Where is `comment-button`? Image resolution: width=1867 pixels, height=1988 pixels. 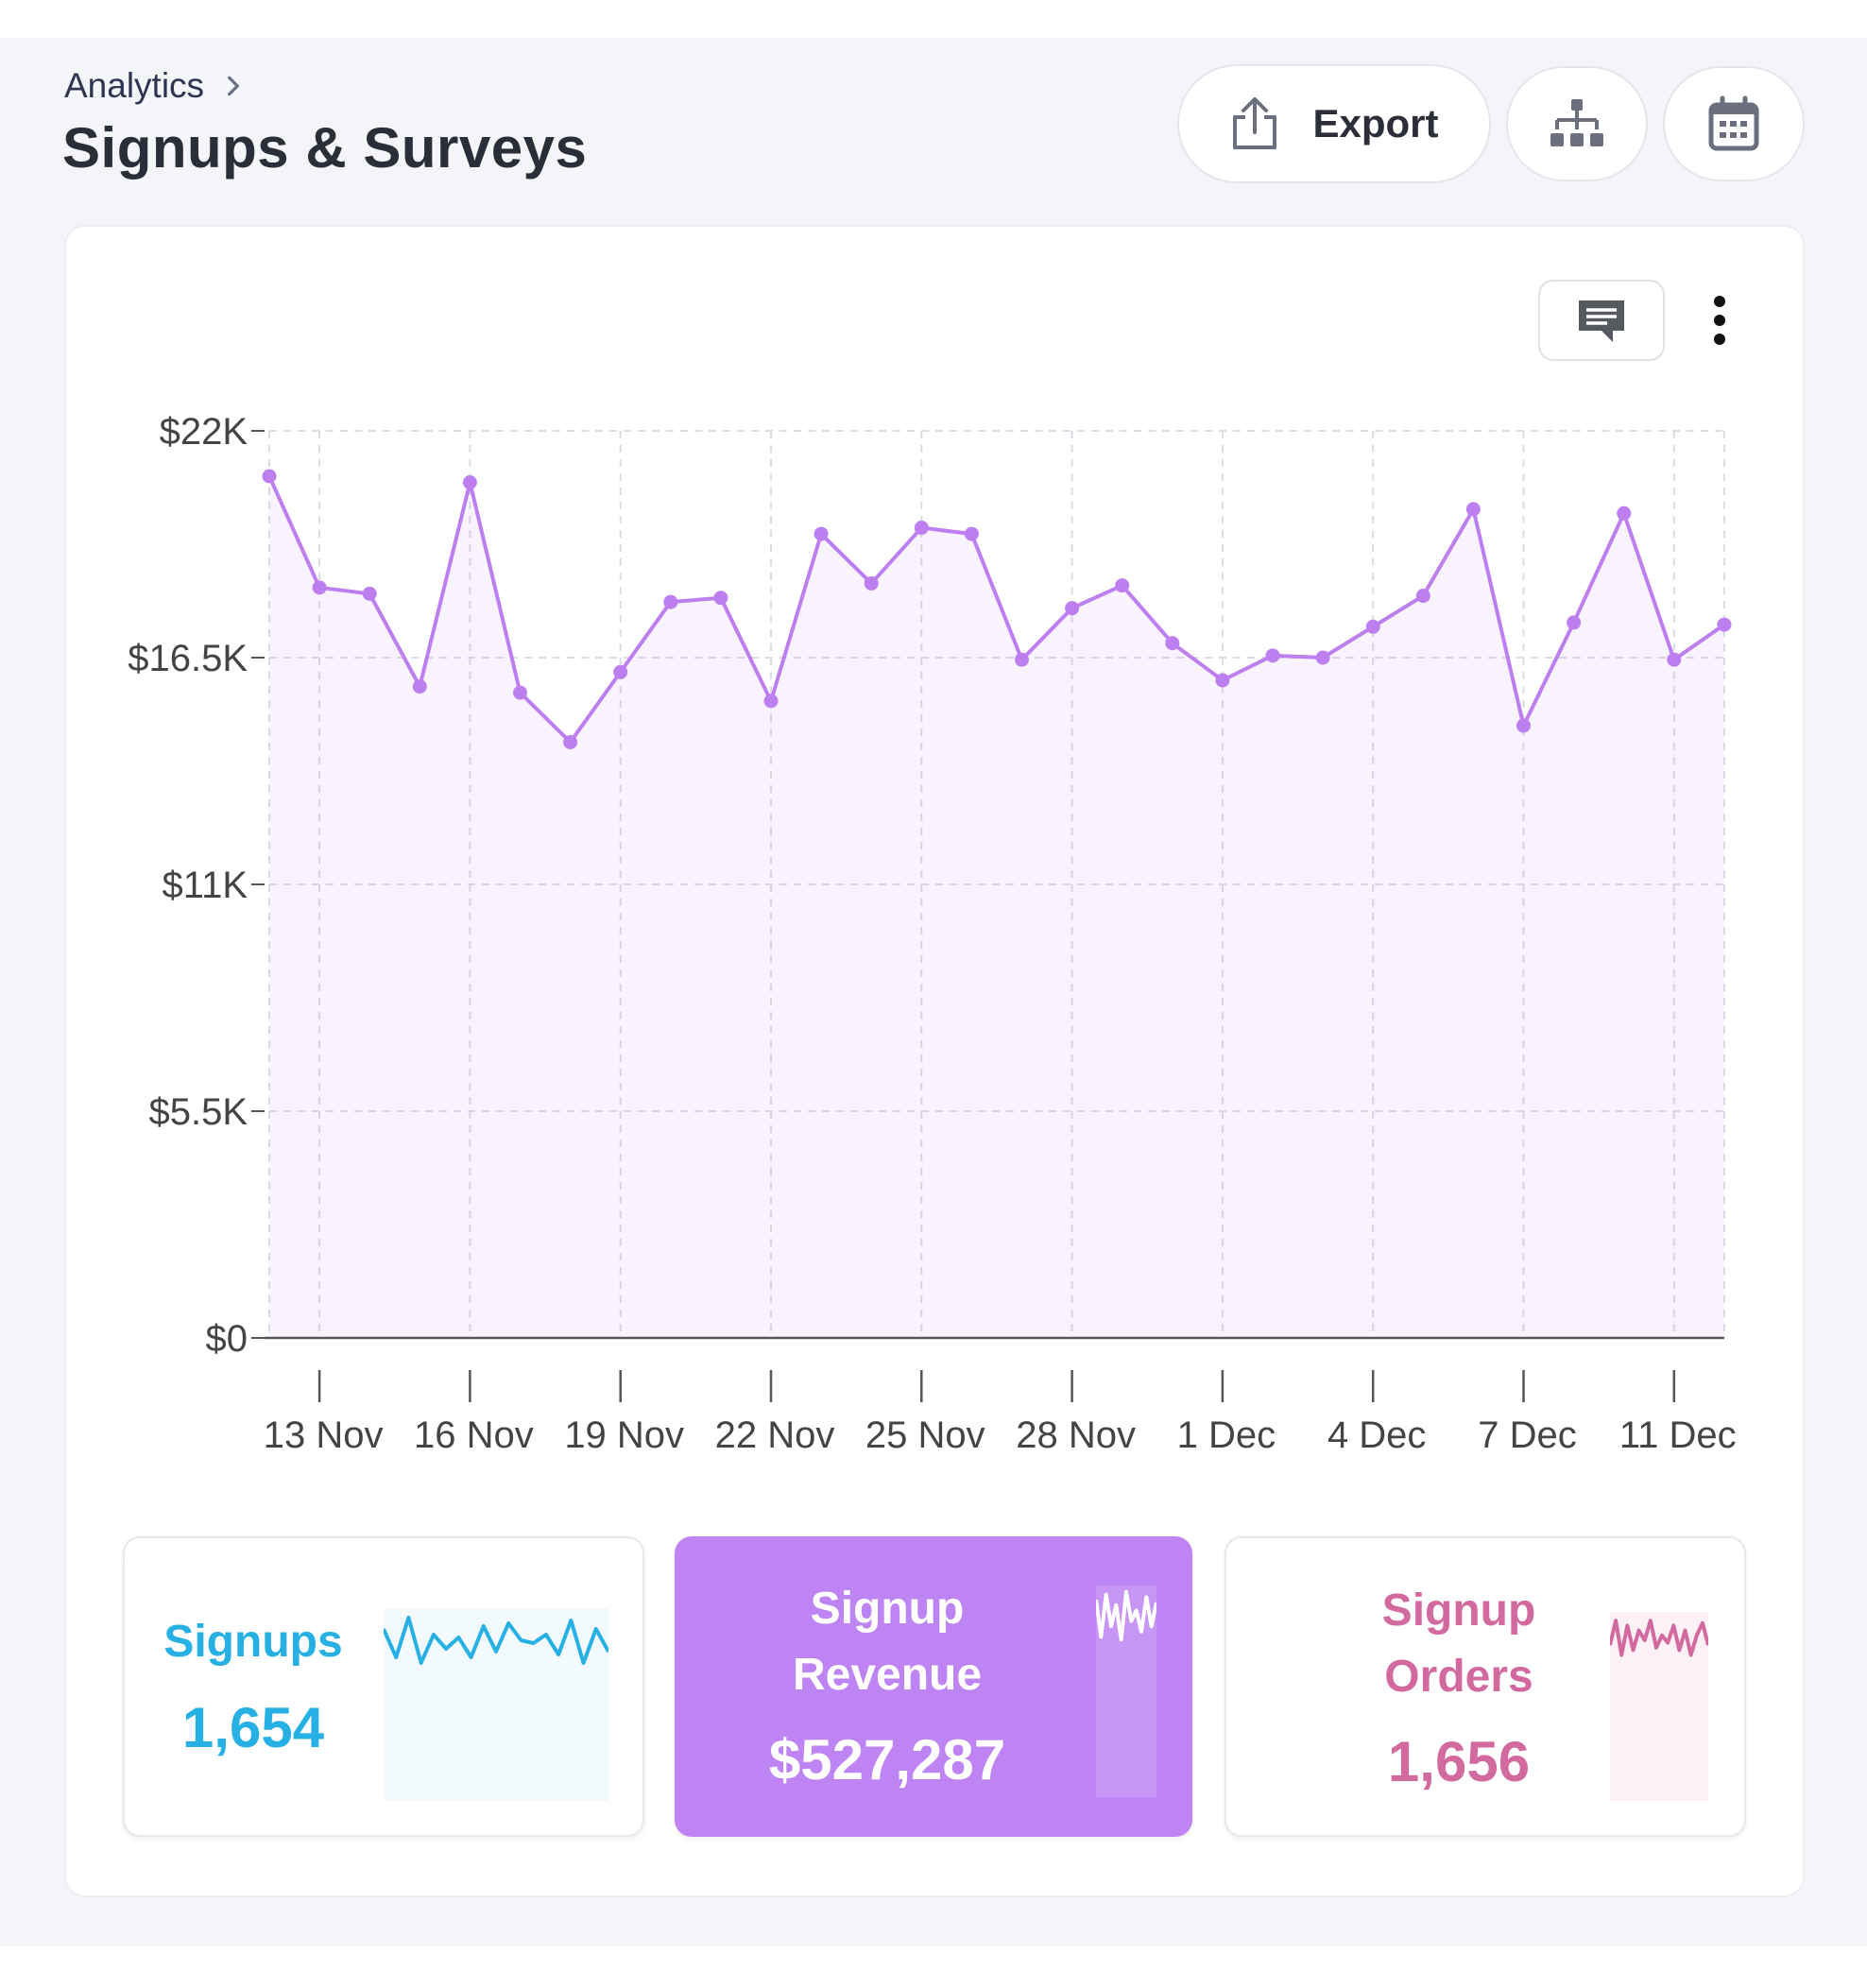
comment-button is located at coordinates (1601, 320).